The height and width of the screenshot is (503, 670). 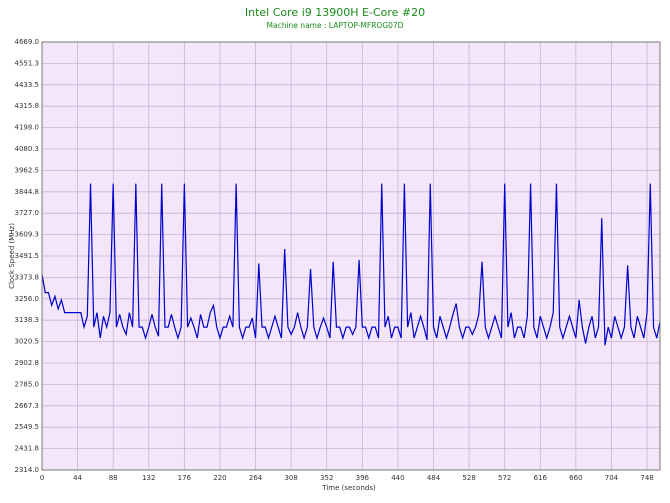 I want to click on y-tick-label: 2667.3, so click(x=27, y=406).